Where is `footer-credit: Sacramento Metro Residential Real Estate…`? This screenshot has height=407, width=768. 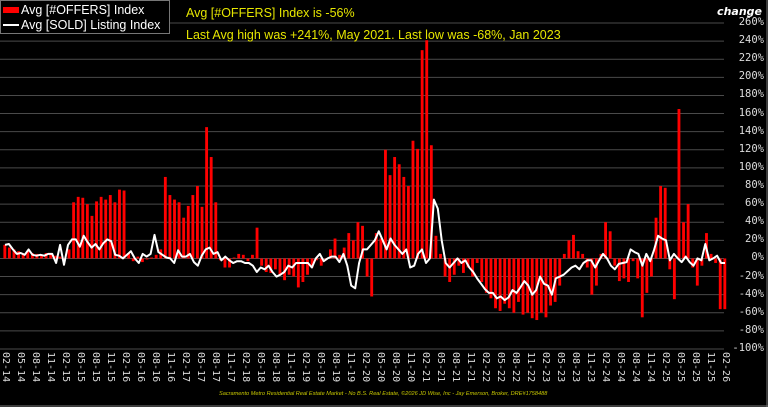
footer-credit: Sacramento Metro Residential Real Estate… is located at coordinates (383, 394).